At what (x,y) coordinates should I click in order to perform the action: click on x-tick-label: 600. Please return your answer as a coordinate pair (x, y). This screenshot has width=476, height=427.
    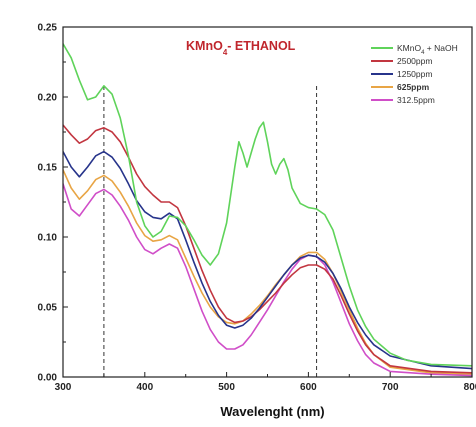
    Looking at the image, I should click on (308, 387).